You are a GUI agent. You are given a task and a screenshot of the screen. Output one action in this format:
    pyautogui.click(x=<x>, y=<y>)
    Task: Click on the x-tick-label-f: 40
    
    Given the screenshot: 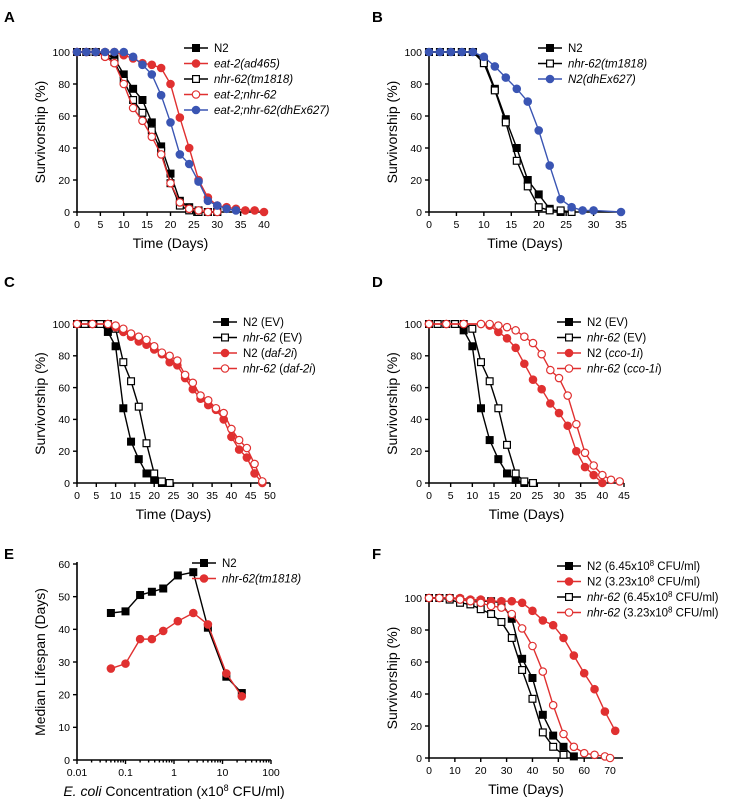 What is the action you would take?
    pyautogui.click(x=533, y=771)
    